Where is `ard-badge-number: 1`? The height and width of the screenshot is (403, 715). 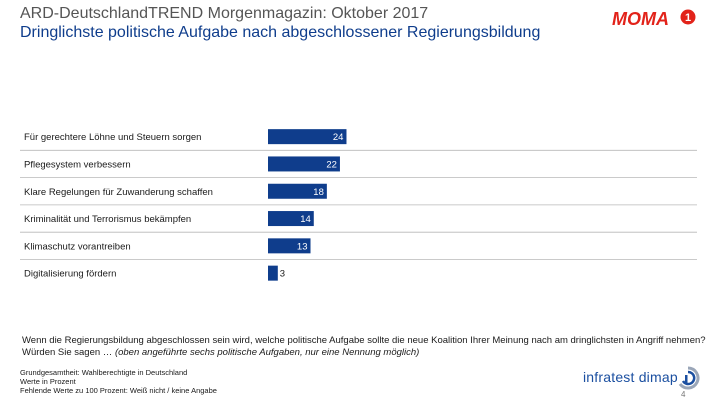
ard-badge-number: 1 is located at coordinates (688, 18).